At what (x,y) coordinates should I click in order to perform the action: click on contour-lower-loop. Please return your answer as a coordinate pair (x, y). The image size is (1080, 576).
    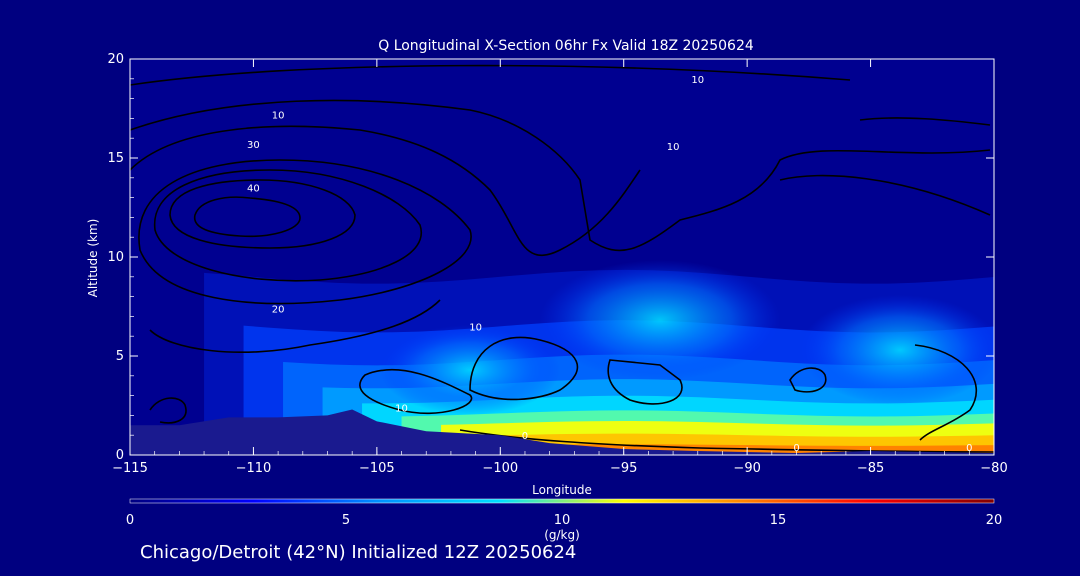
    Looking at the image, I should click on (295, 326).